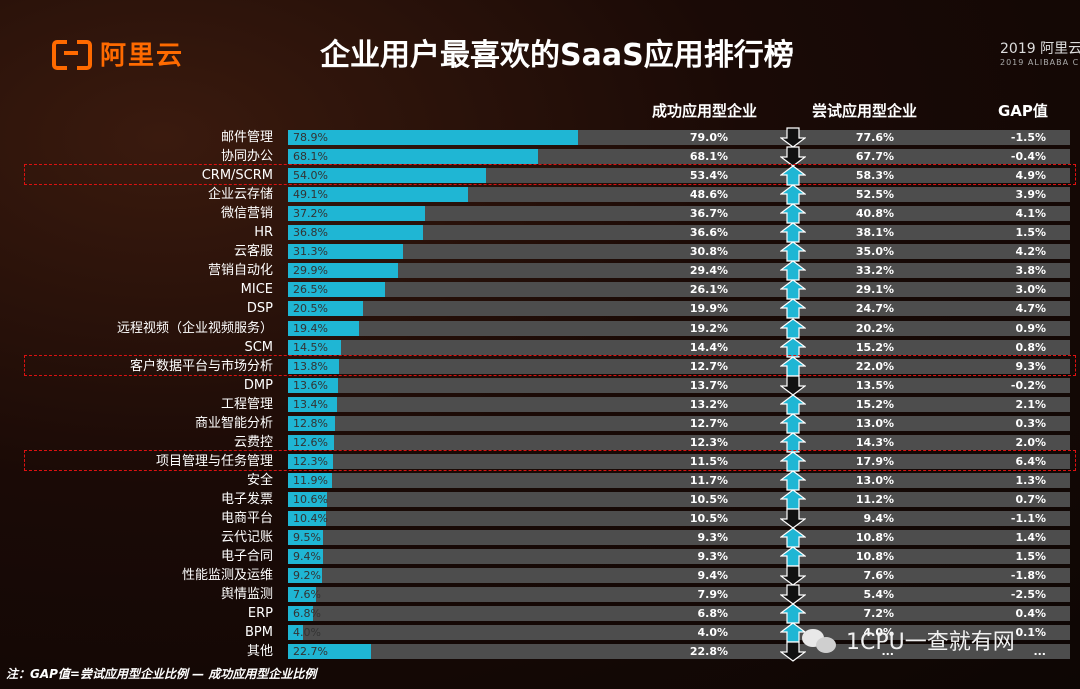  I want to click on success-value: 30.8%, so click(708, 252).